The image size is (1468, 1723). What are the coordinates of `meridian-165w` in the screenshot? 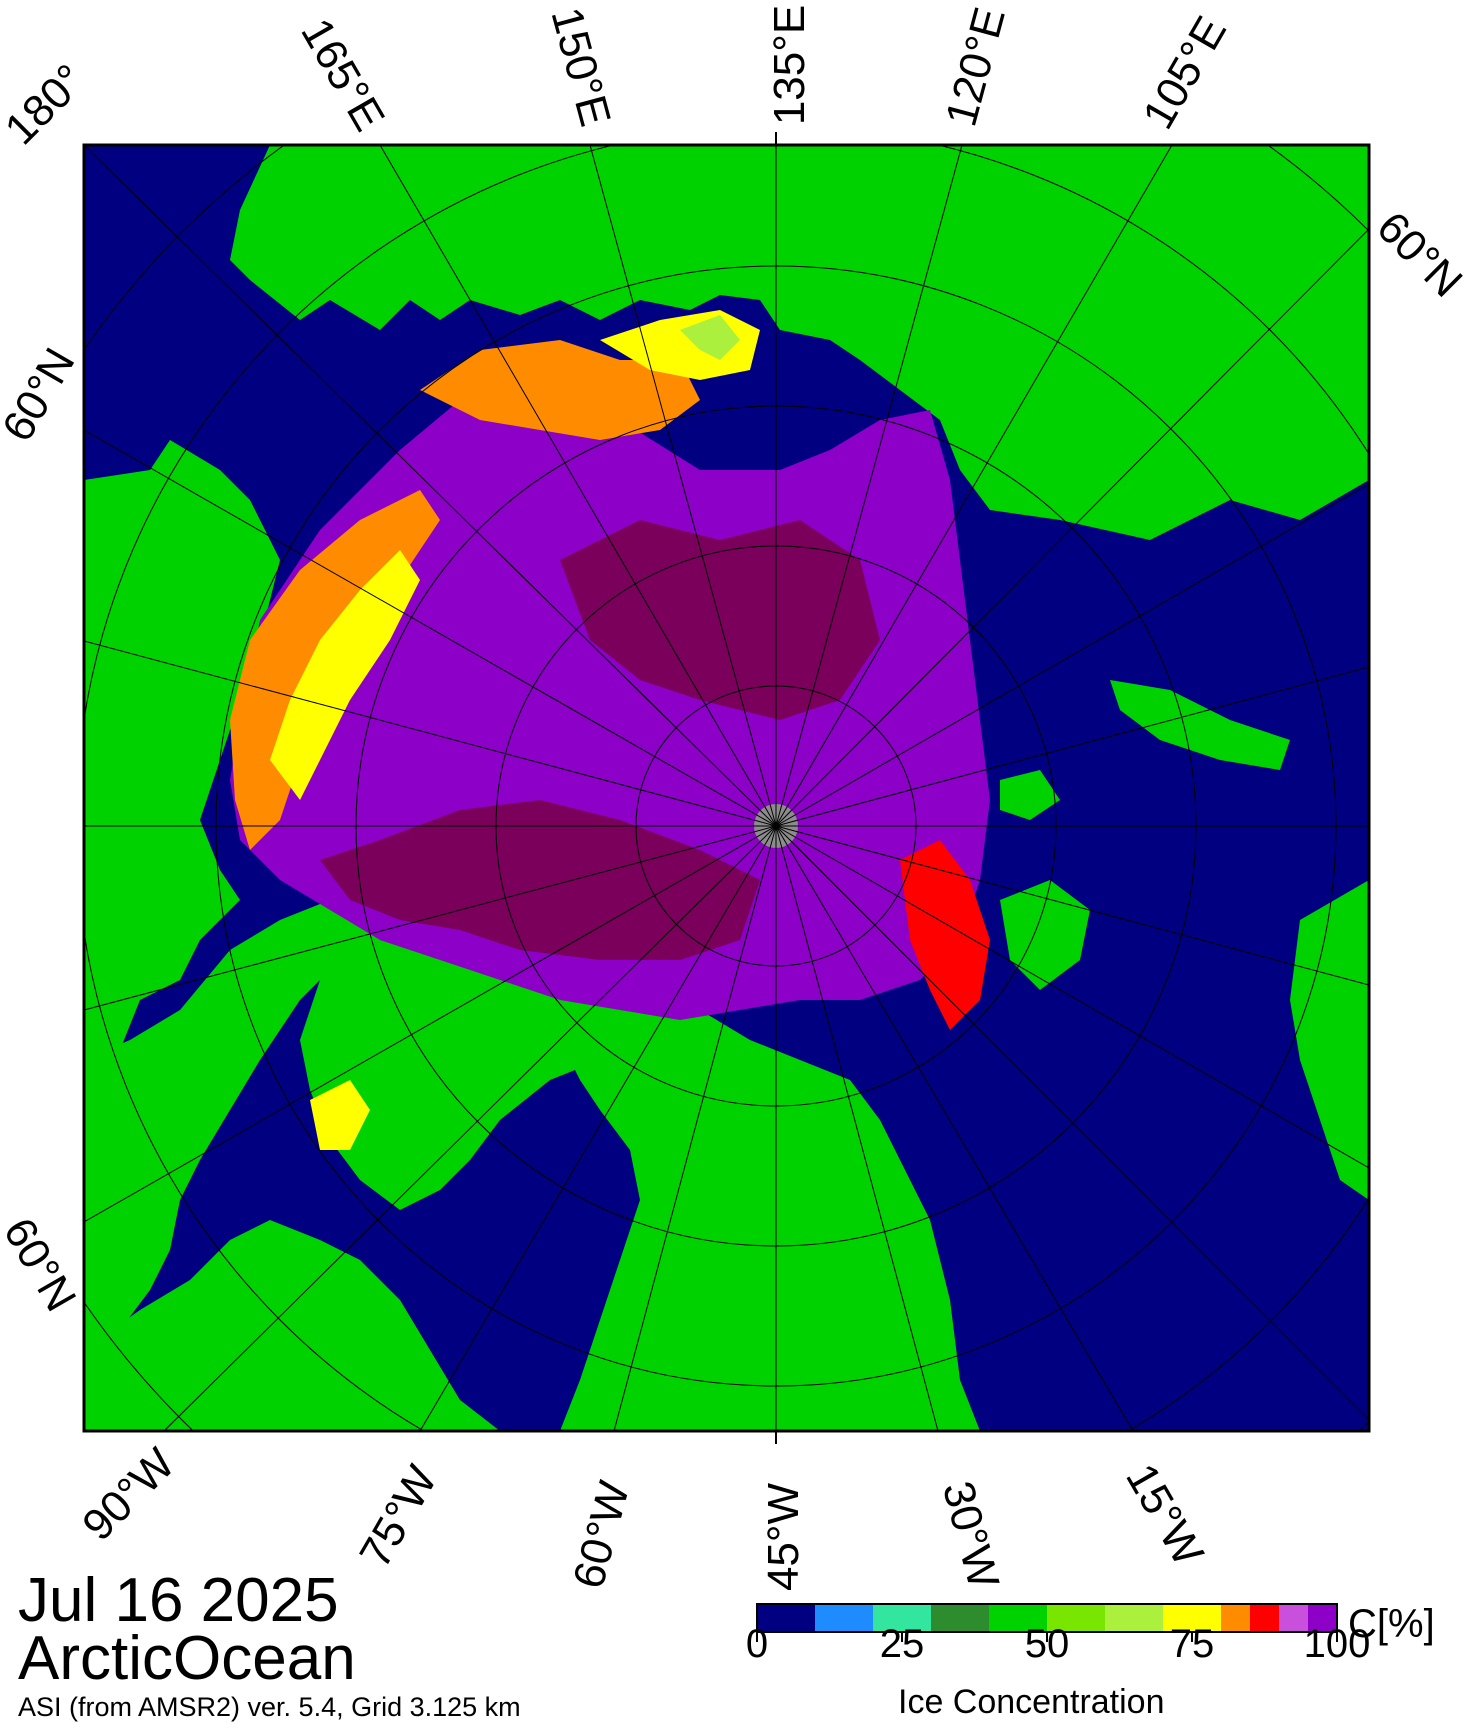 It's located at (430, 628).